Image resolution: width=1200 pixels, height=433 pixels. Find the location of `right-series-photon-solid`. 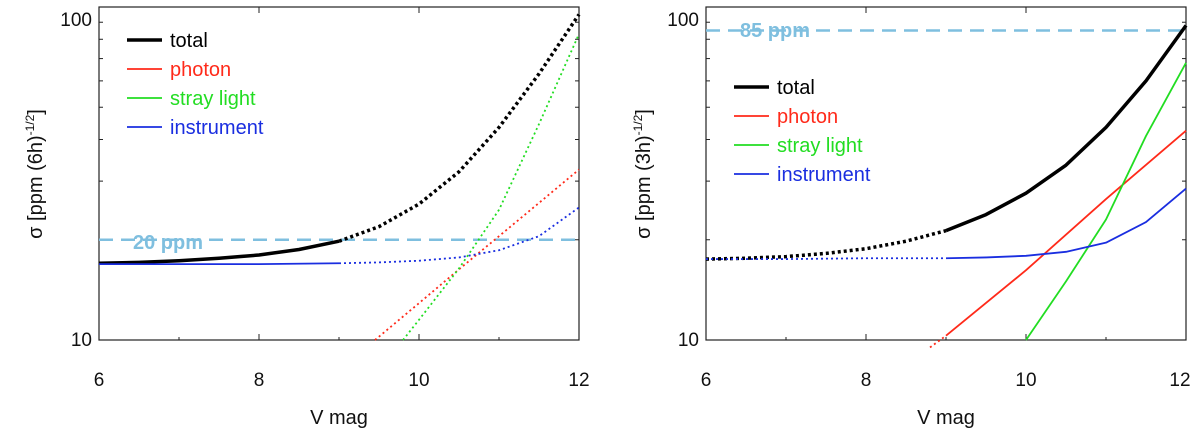

right-series-photon-solid is located at coordinates (1066, 233).